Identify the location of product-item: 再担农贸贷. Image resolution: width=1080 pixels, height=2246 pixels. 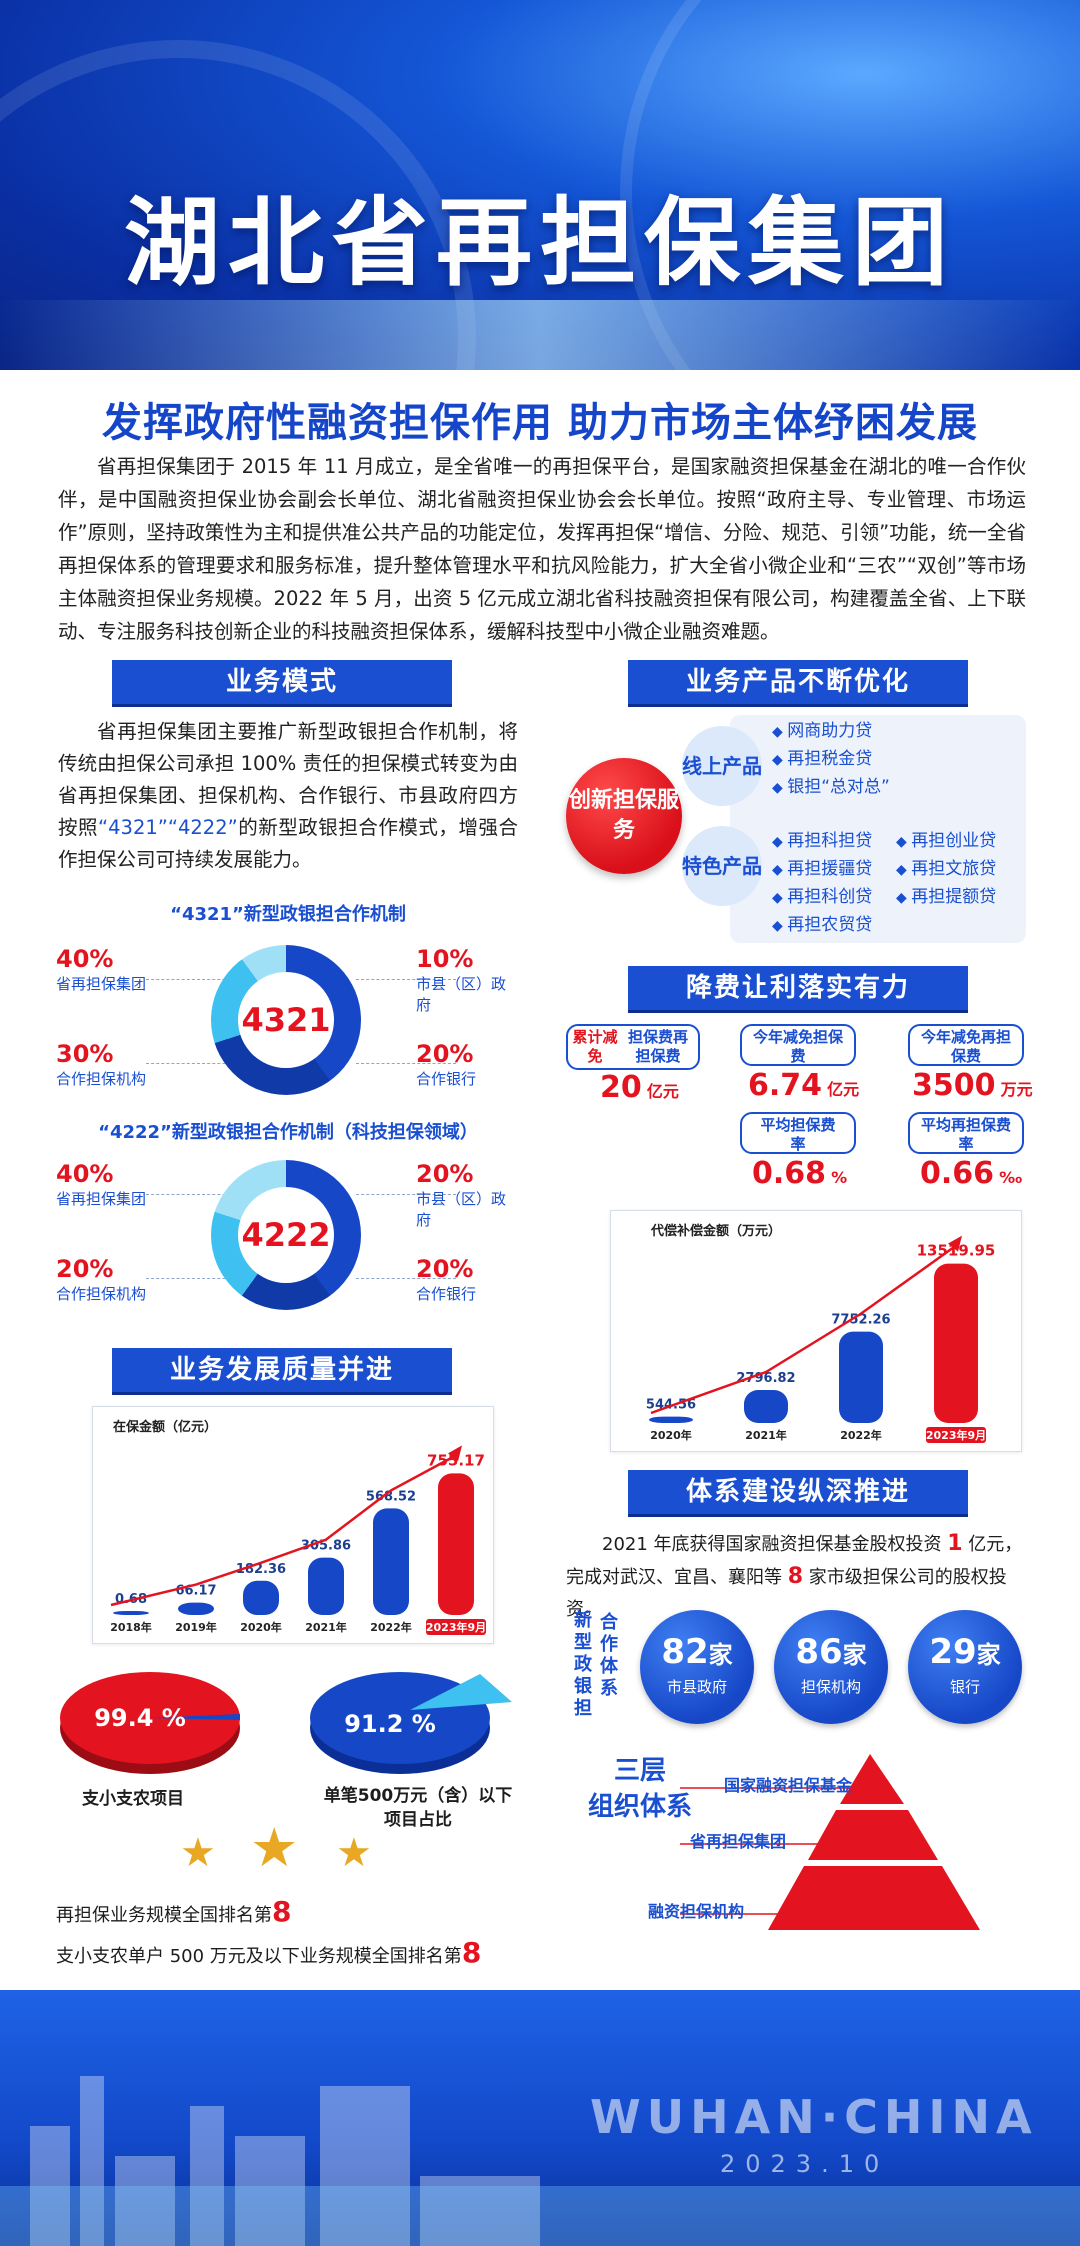
(822, 926).